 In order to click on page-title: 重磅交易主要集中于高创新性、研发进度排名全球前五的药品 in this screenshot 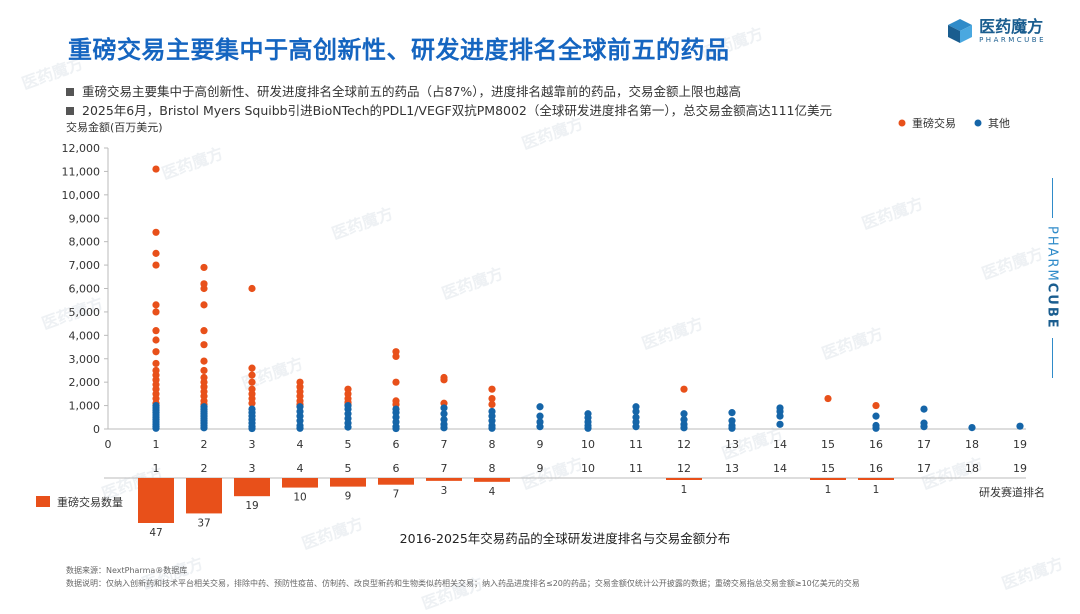, I will do `click(399, 50)`.